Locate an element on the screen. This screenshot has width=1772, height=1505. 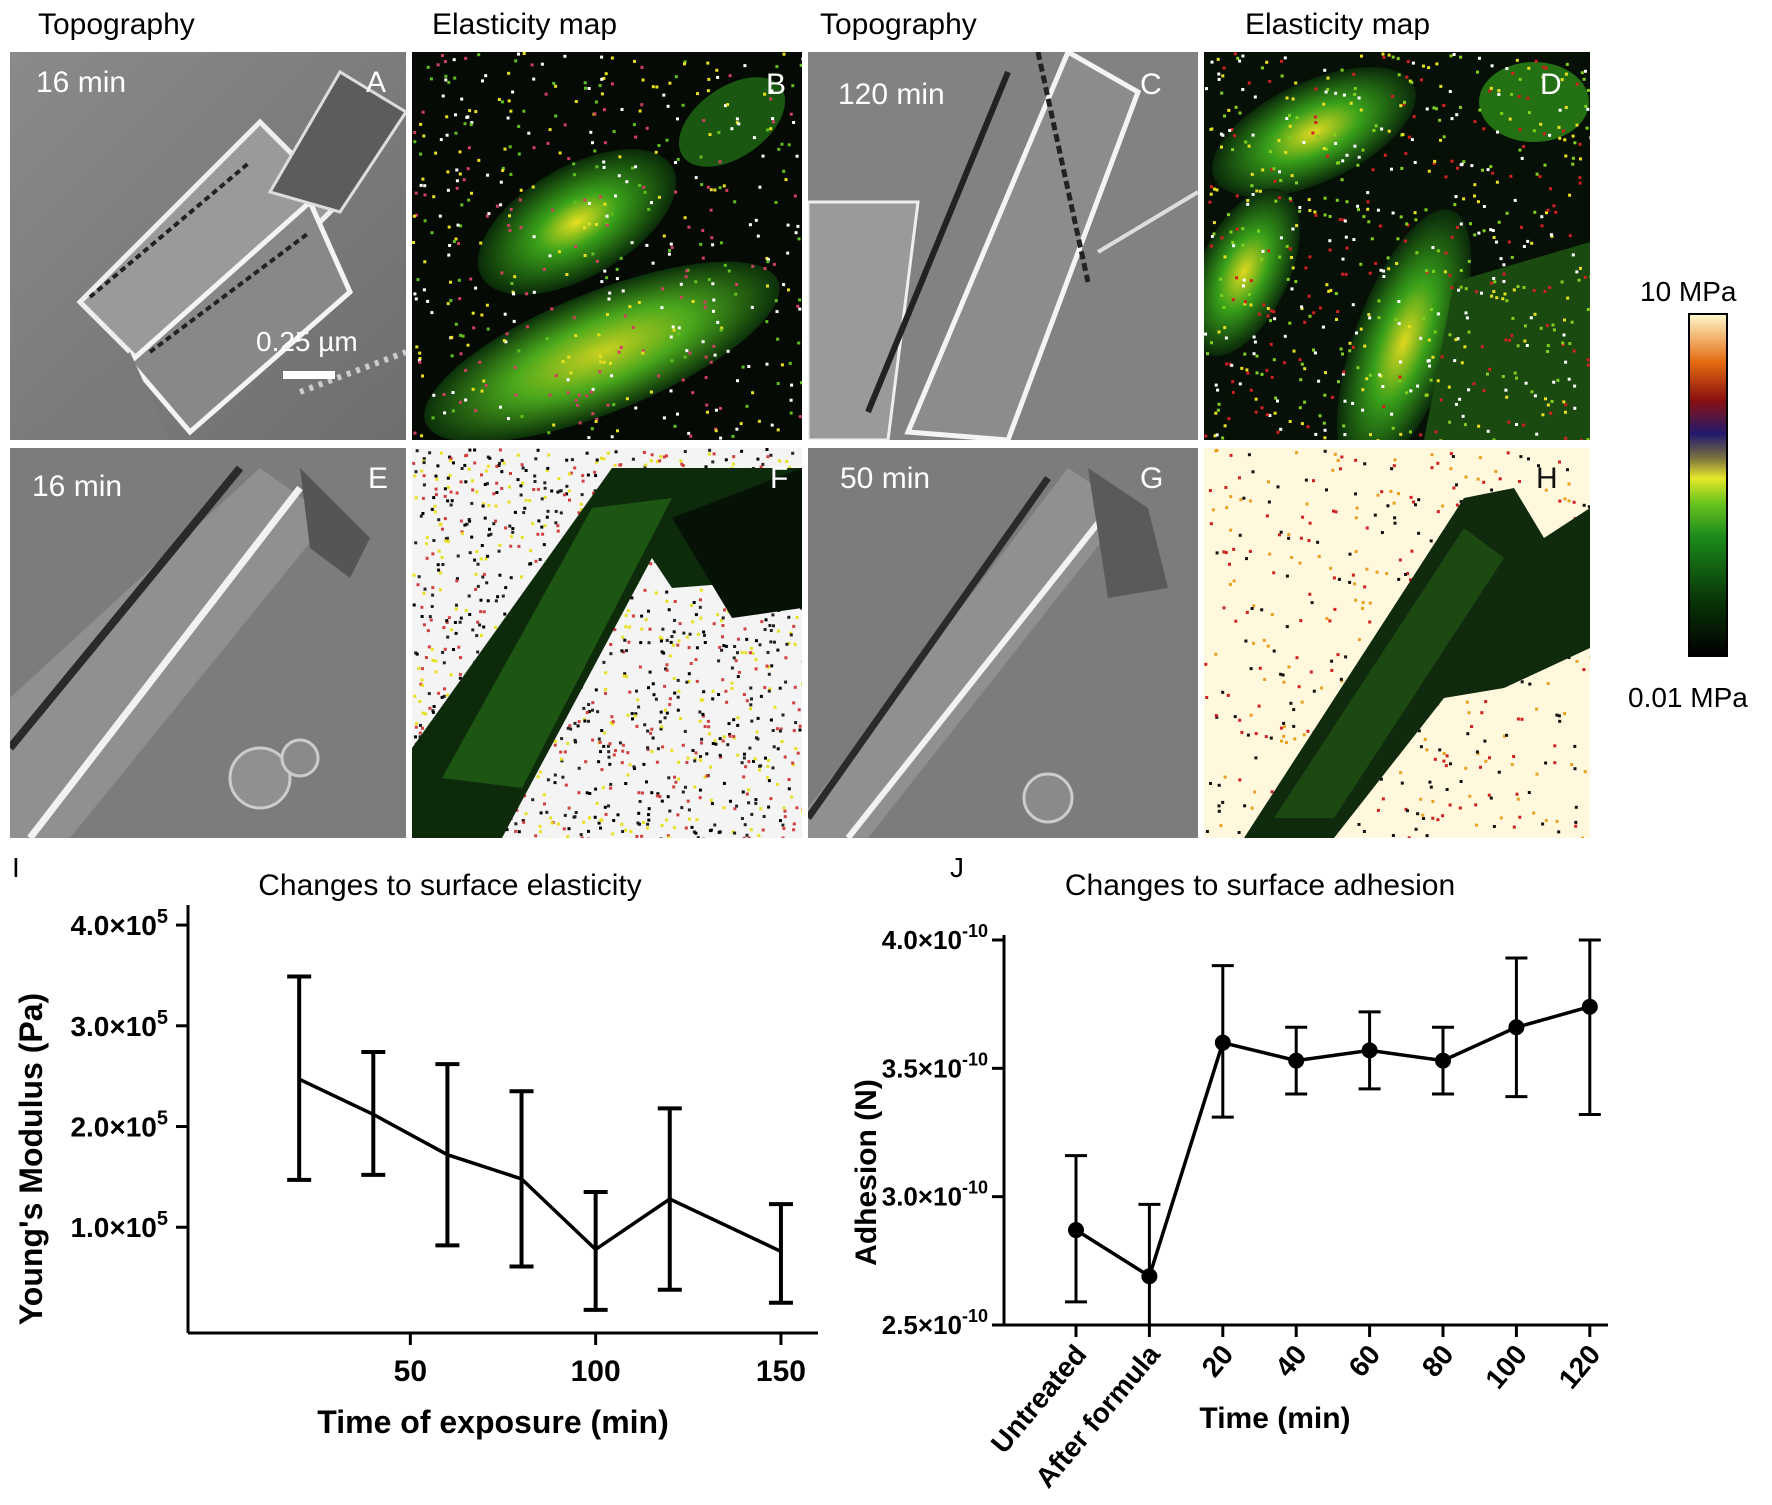
y-tick-label: 3.0×10⁵ is located at coordinates (119, 1024).